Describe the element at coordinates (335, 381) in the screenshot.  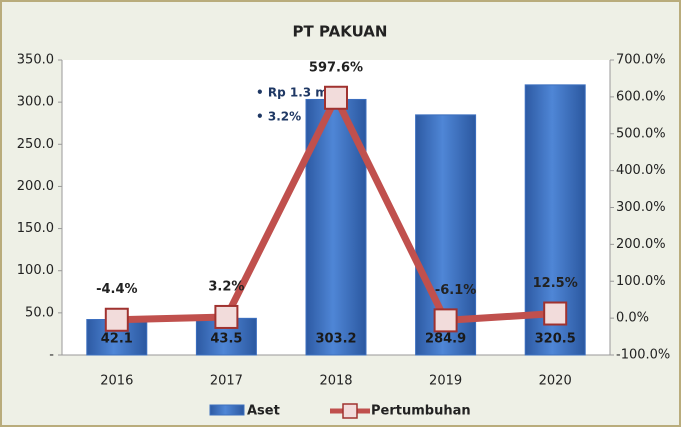
I see `x-tick-label: 2018` at that location.